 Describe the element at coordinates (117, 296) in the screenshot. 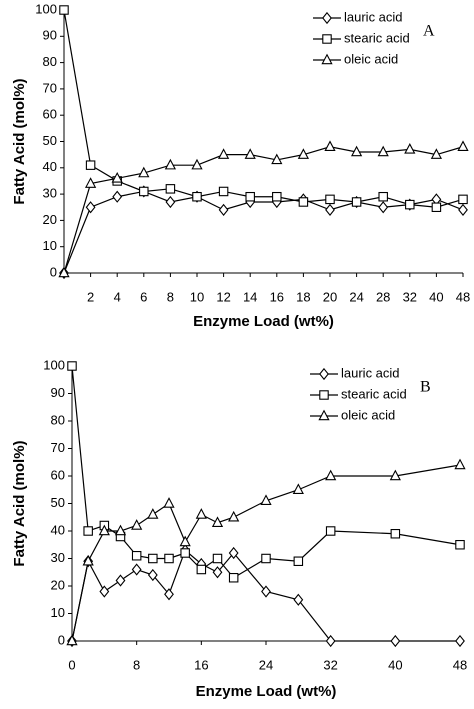

I see `x-tick-label: 4` at that location.